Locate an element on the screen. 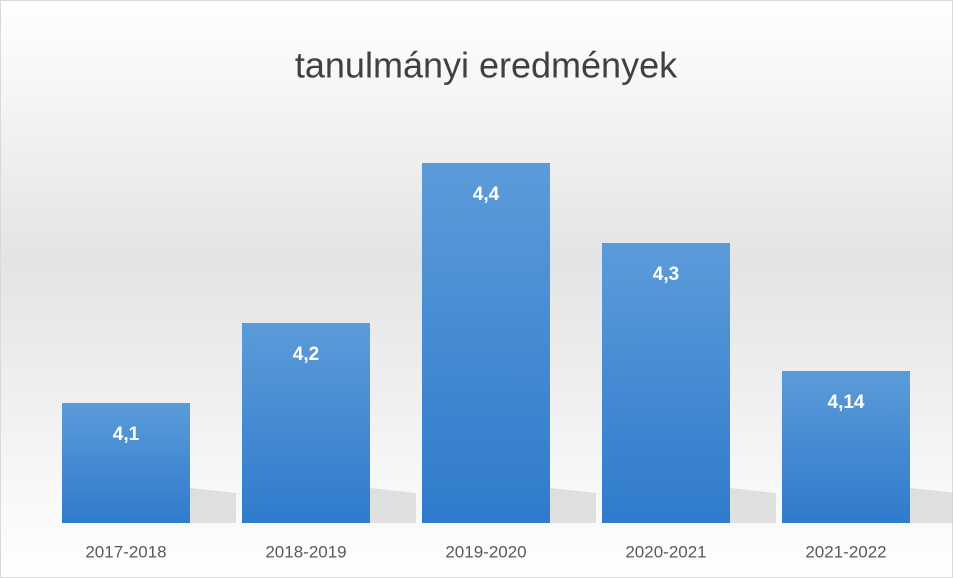 This screenshot has width=953, height=578. data-label: 4,1 is located at coordinates (126, 434).